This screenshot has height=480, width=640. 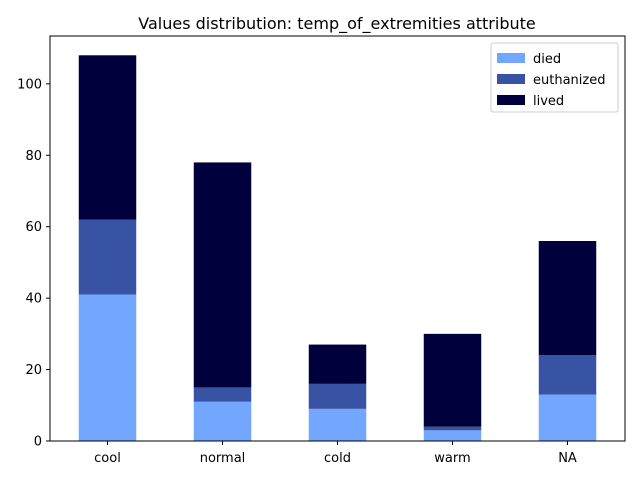 I want to click on y-tick-label: 80, so click(x=33, y=156).